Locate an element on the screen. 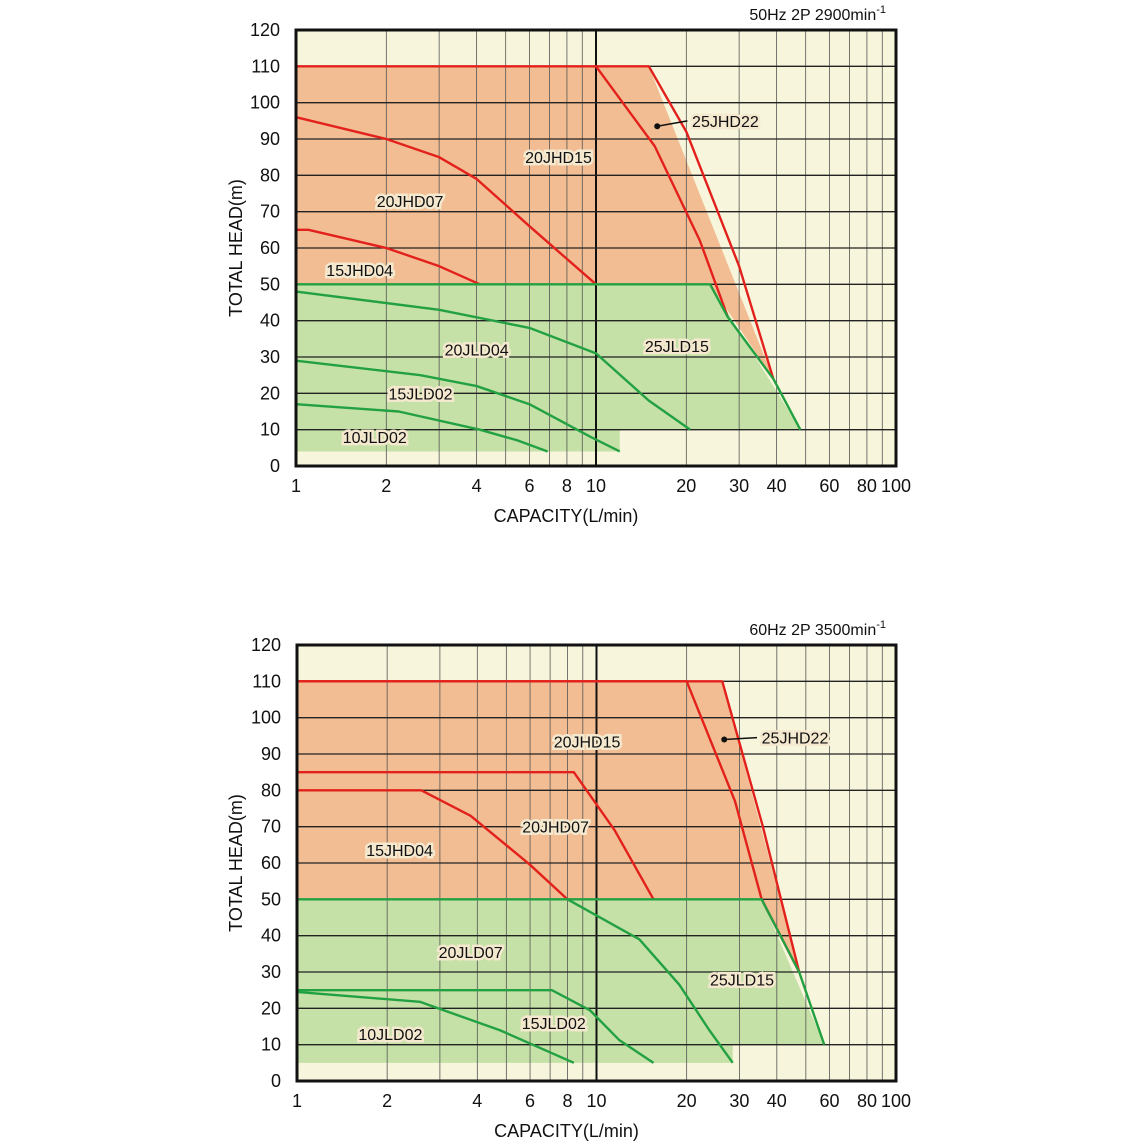  chart-title-main: 60Hz 2P 3500min is located at coordinates (812, 630).